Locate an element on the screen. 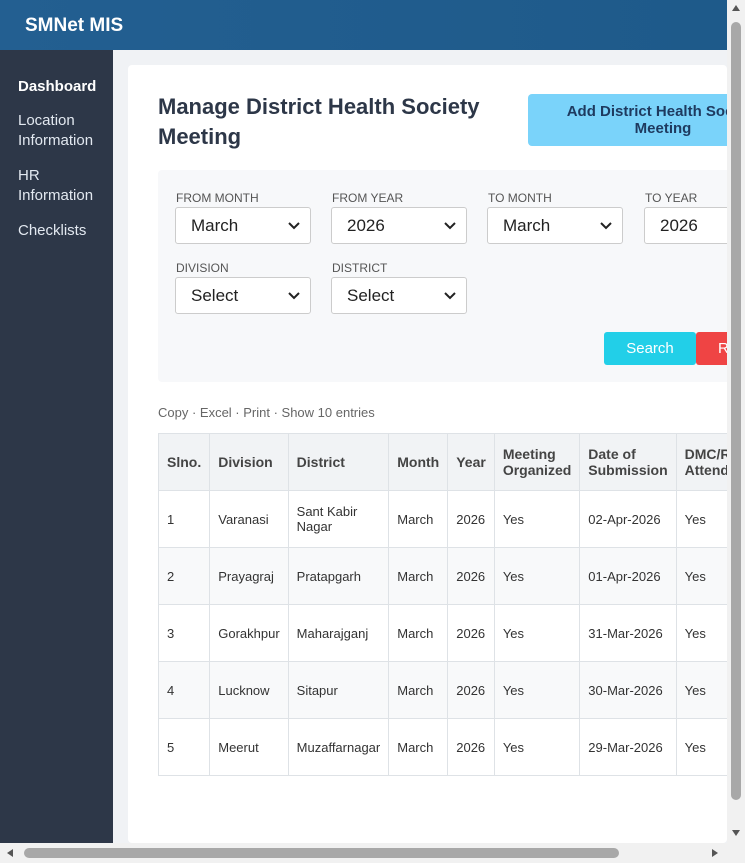  filter-label: TO MONTH is located at coordinates (520, 198).